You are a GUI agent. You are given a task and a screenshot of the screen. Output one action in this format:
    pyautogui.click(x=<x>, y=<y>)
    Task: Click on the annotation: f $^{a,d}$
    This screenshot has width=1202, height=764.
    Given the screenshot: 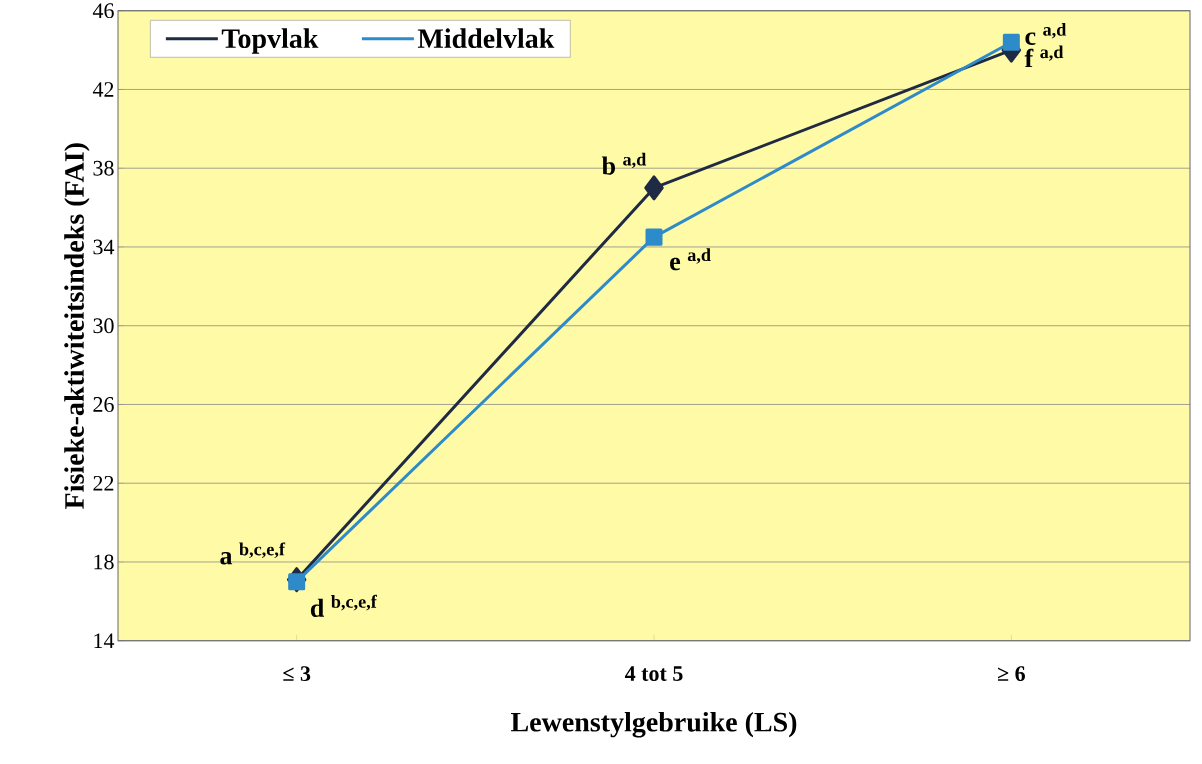 What is the action you would take?
    pyautogui.click(x=1044, y=56)
    